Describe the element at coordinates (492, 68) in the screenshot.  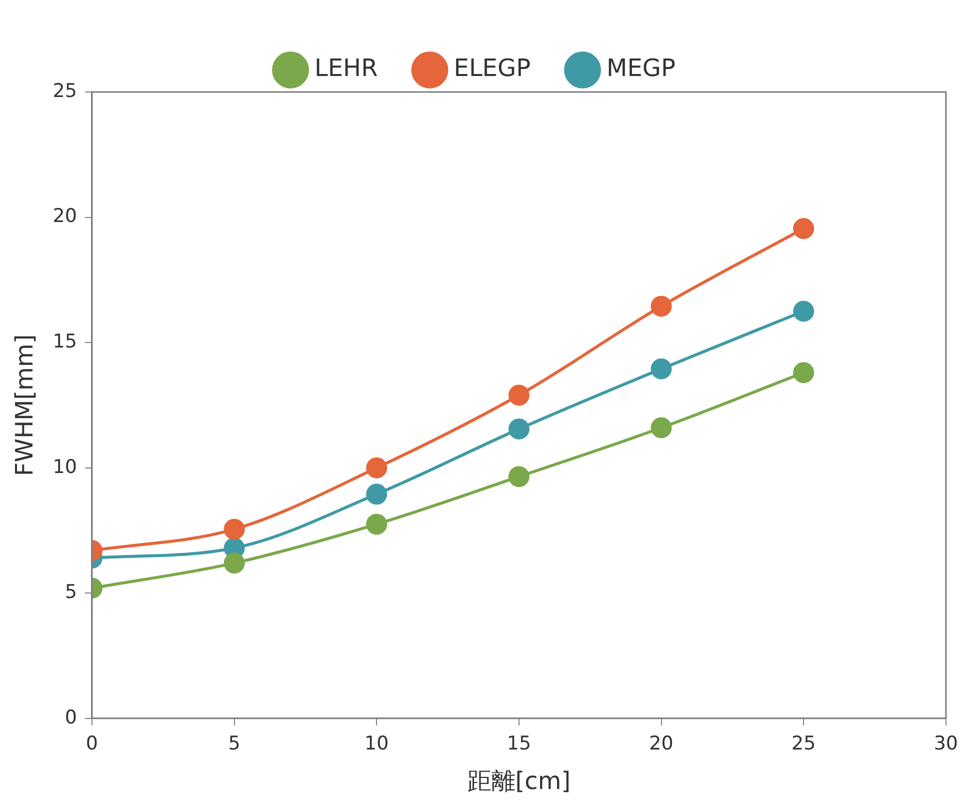
I see `legend-label: ELEGP` at that location.